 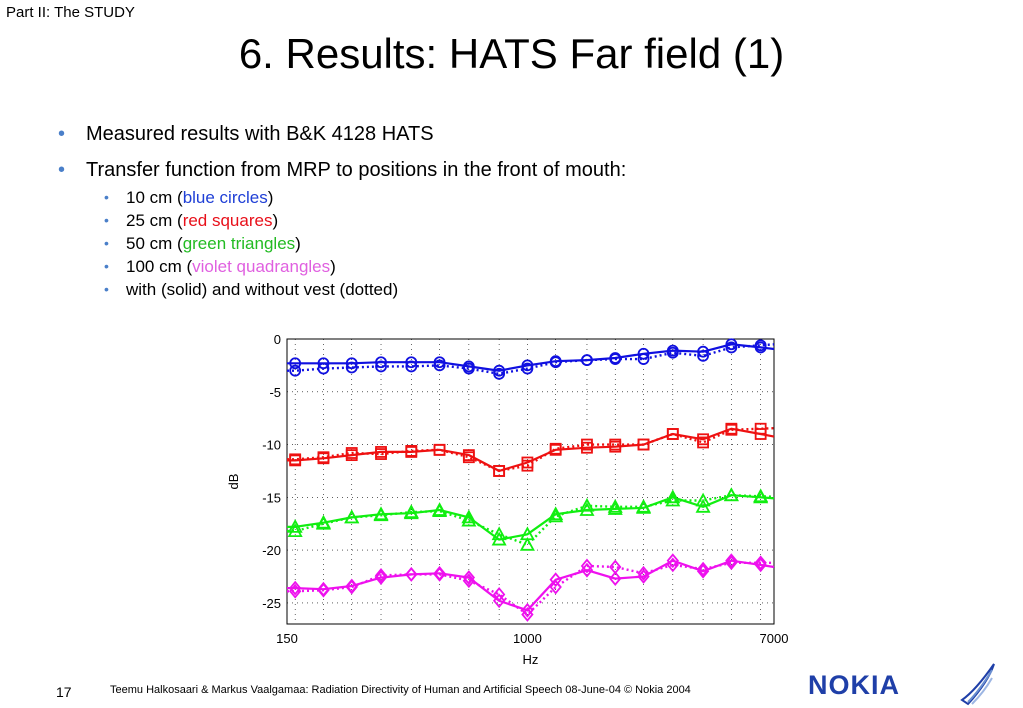 I want to click on series-line-circle-dotted, so click(x=531, y=359).